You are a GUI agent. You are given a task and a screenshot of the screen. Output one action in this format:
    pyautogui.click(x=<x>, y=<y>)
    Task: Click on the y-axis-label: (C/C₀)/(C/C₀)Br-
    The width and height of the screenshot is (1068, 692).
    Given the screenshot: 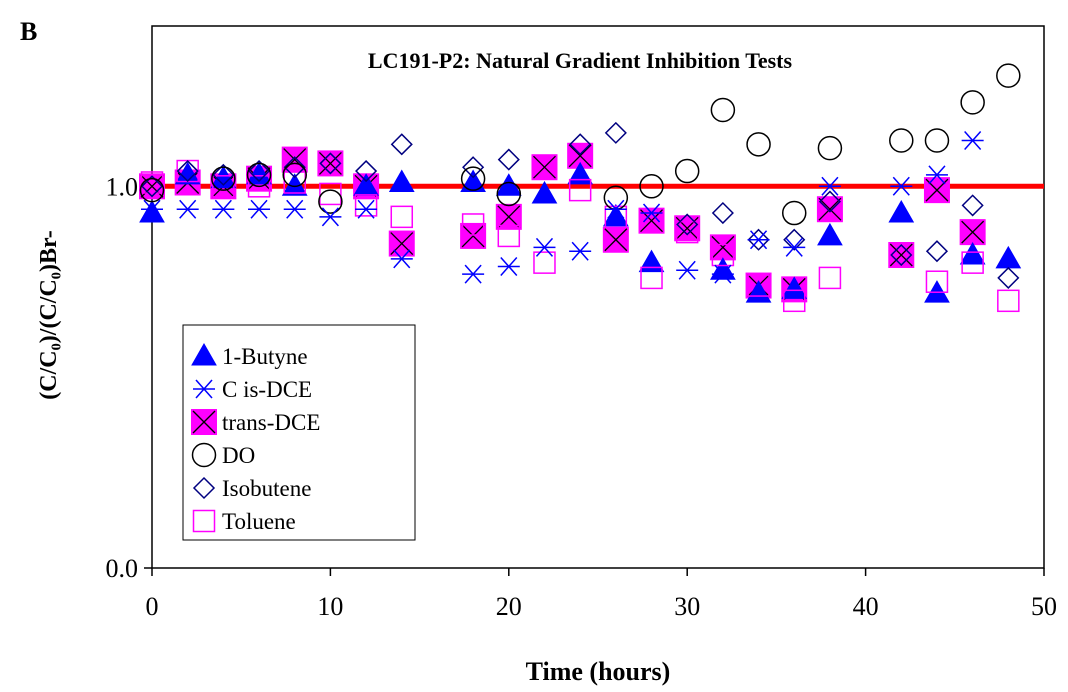 What is the action you would take?
    pyautogui.click(x=49, y=314)
    